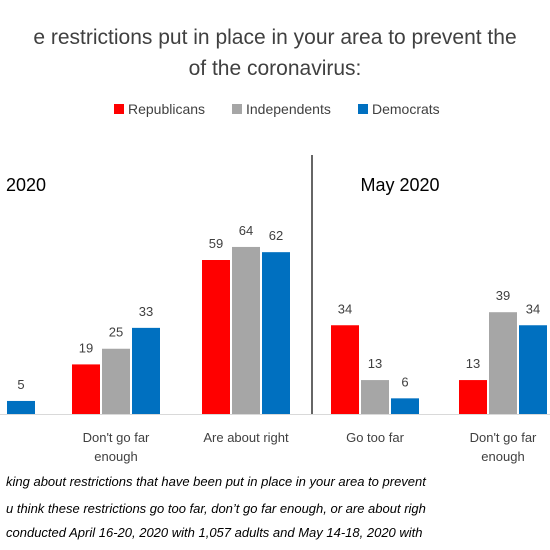  I want to click on legend-label-independents: Independents, so click(288, 109).